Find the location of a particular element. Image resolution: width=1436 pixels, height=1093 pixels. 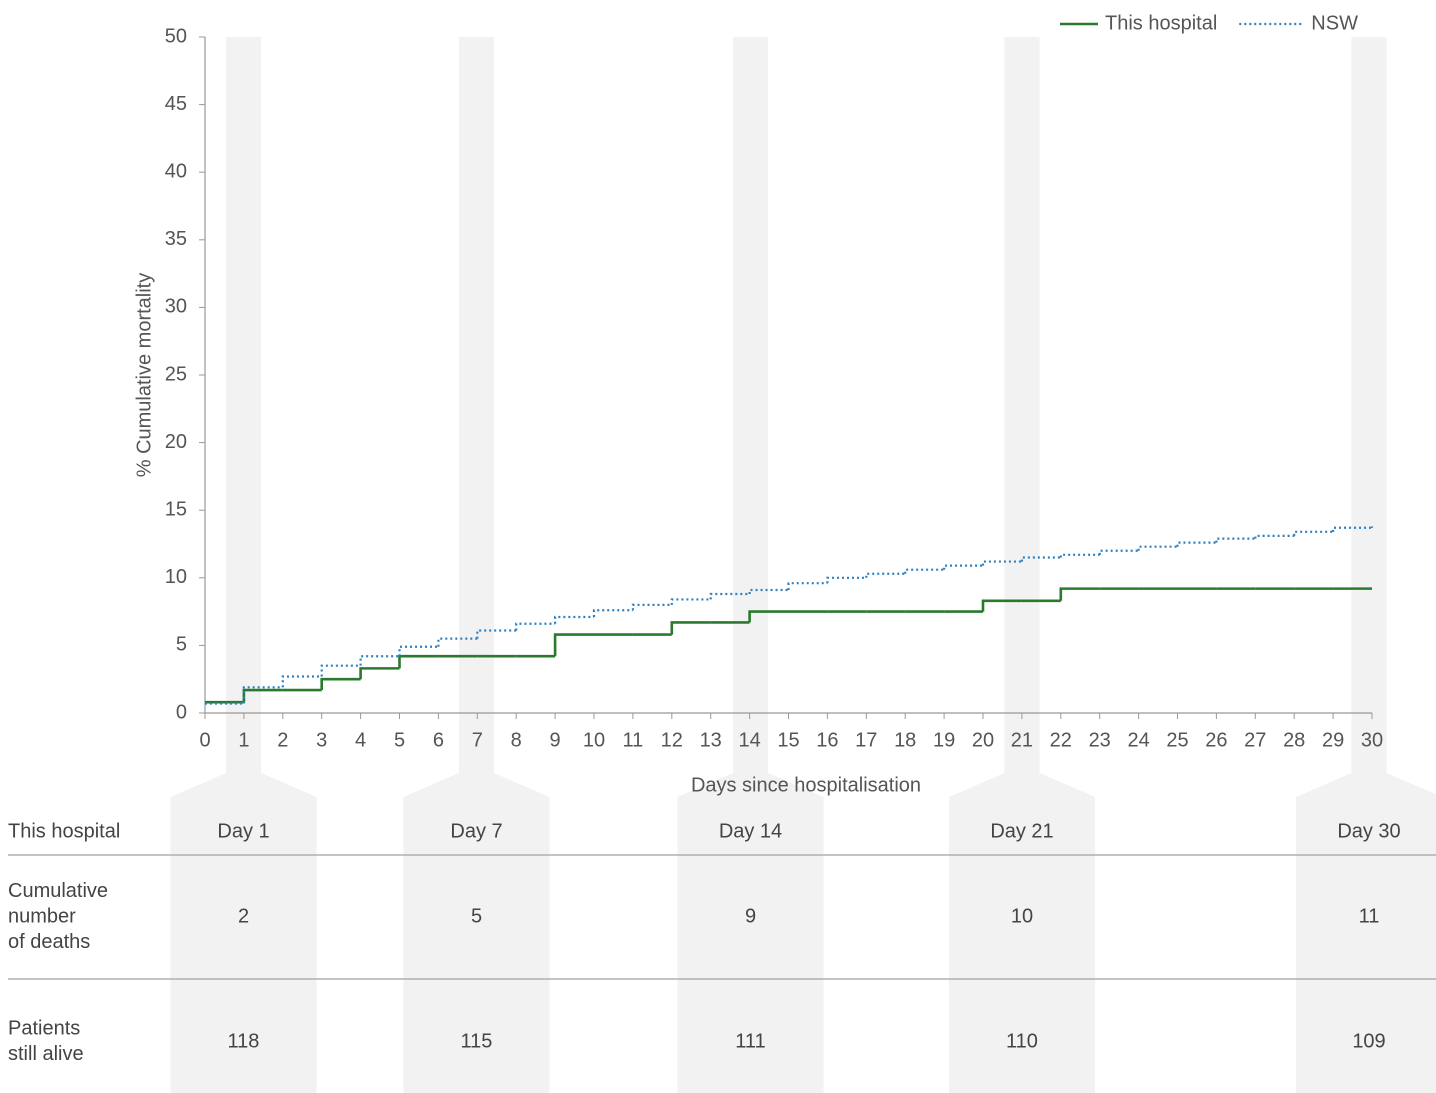

x-tick-label: 13 is located at coordinates (711, 740).